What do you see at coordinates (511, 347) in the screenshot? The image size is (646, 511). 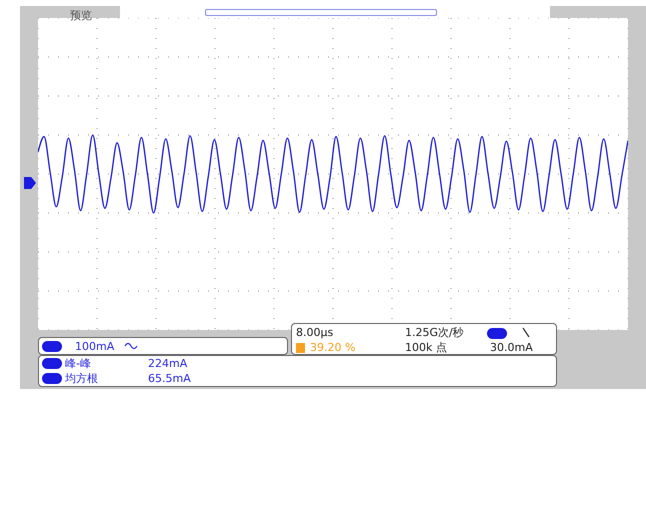 I see `text: 30.0mA` at bounding box center [511, 347].